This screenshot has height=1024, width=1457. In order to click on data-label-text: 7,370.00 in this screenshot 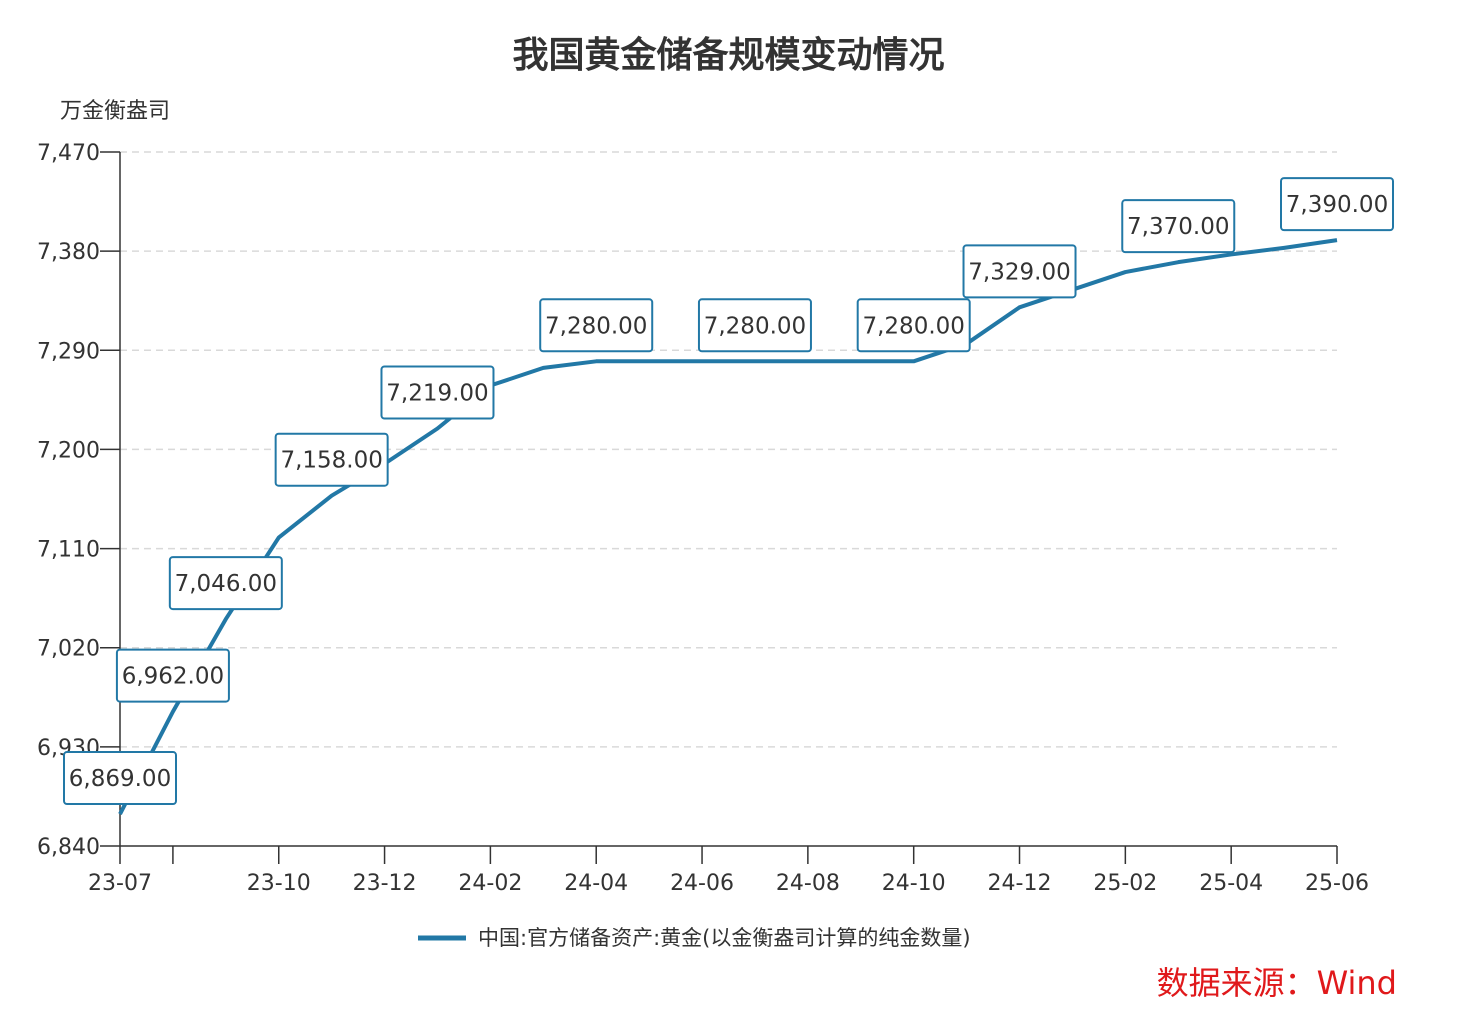, I will do `click(1178, 227)`.